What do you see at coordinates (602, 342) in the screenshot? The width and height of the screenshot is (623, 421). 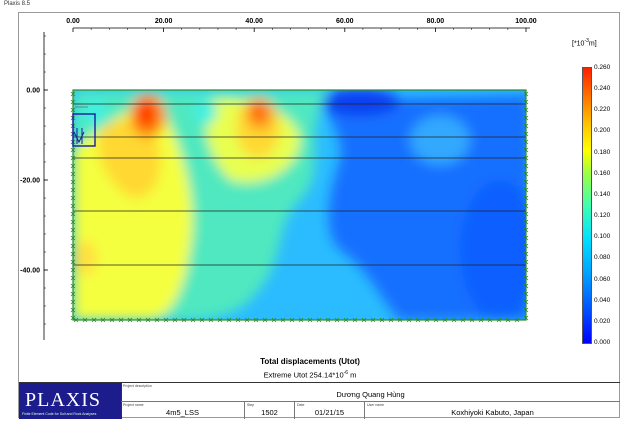 I see `legend-tick-label: 0.000` at bounding box center [602, 342].